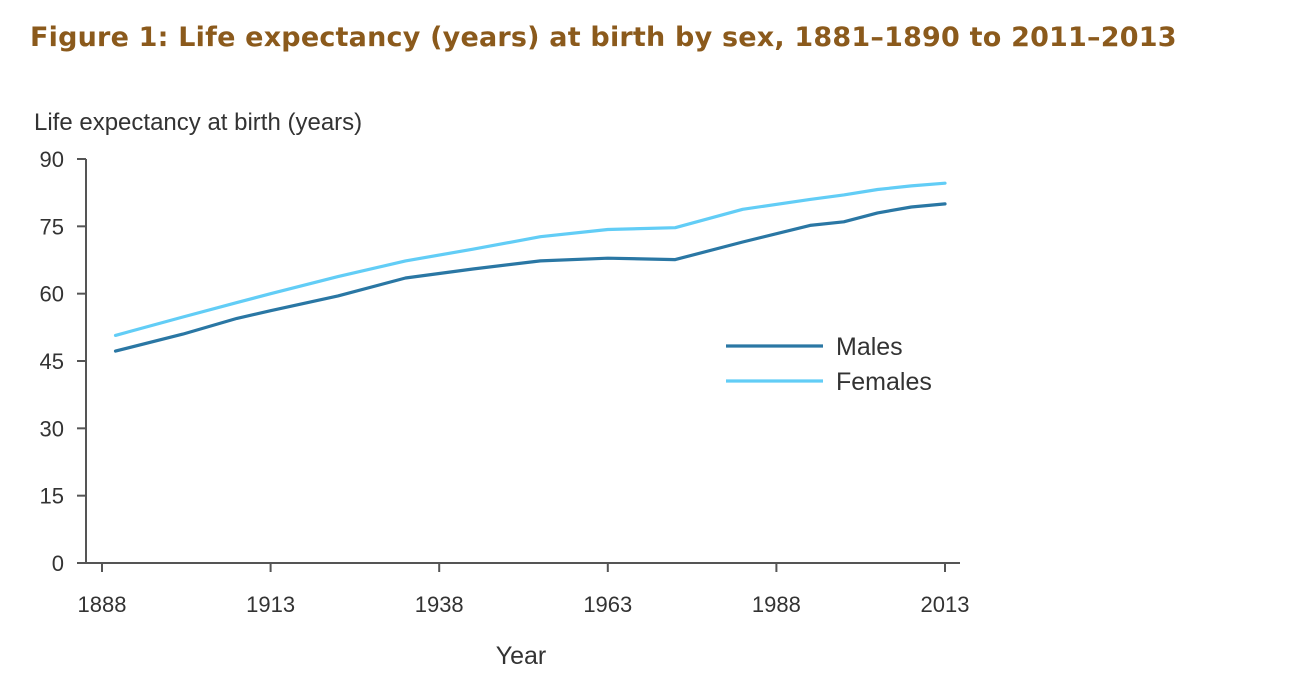 The width and height of the screenshot is (1297, 686). What do you see at coordinates (52, 428) in the screenshot?
I see `y-tick-label: 30` at bounding box center [52, 428].